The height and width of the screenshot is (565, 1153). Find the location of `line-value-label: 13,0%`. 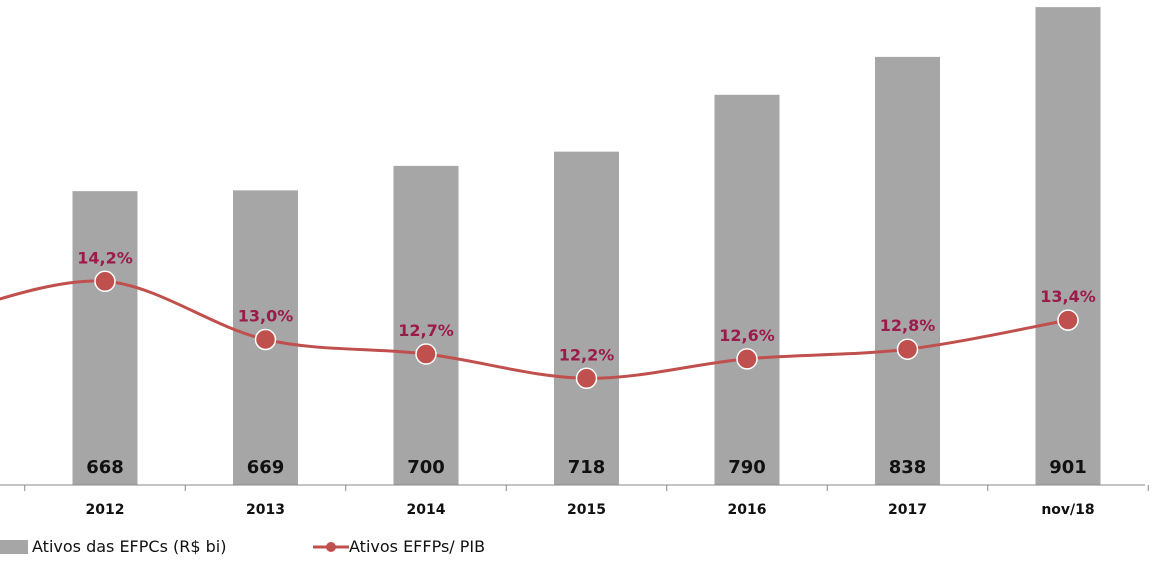

line-value-label: 13,0% is located at coordinates (266, 316).